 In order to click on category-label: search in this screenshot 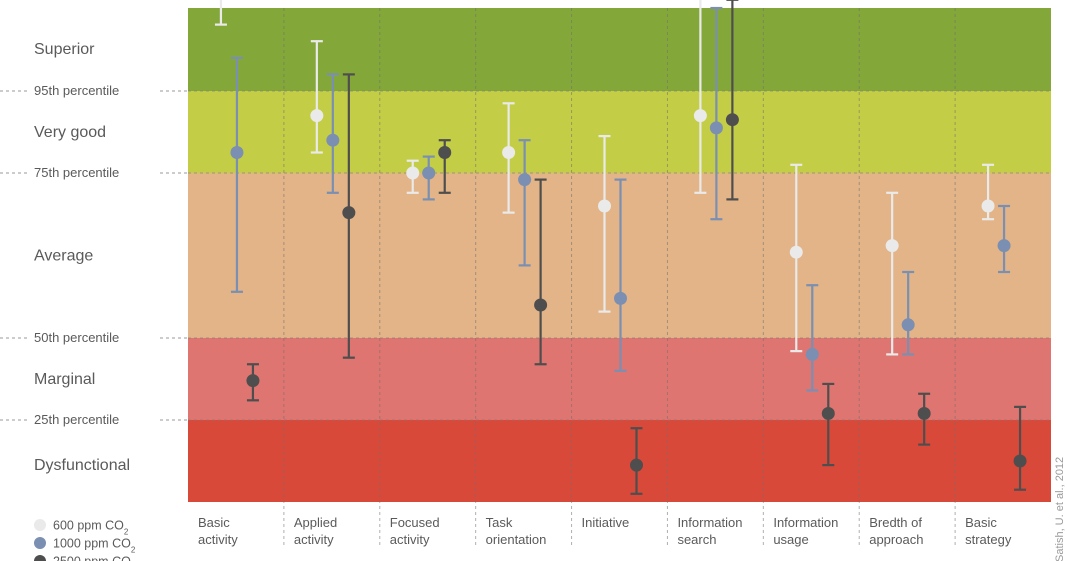, I will do `click(696, 539)`.